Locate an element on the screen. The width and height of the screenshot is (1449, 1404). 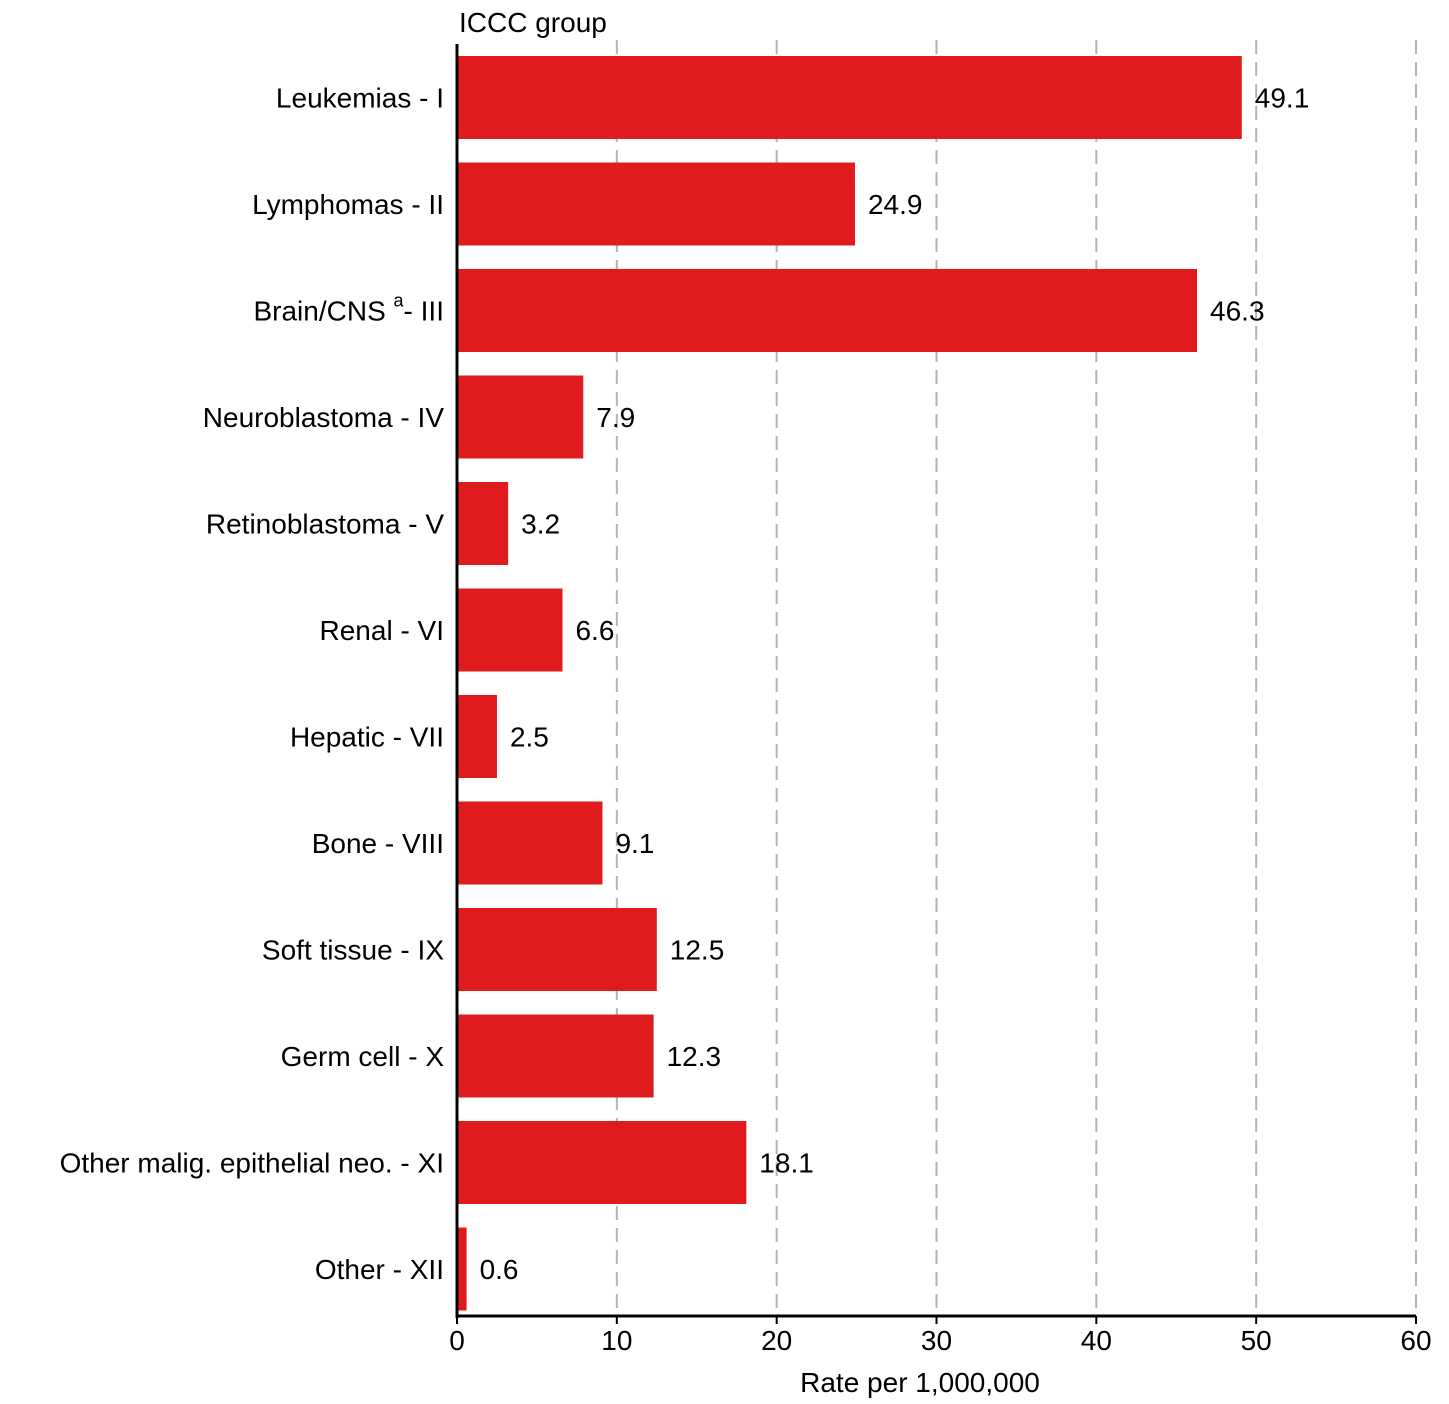
value-label: 46.3 is located at coordinates (1237, 311).